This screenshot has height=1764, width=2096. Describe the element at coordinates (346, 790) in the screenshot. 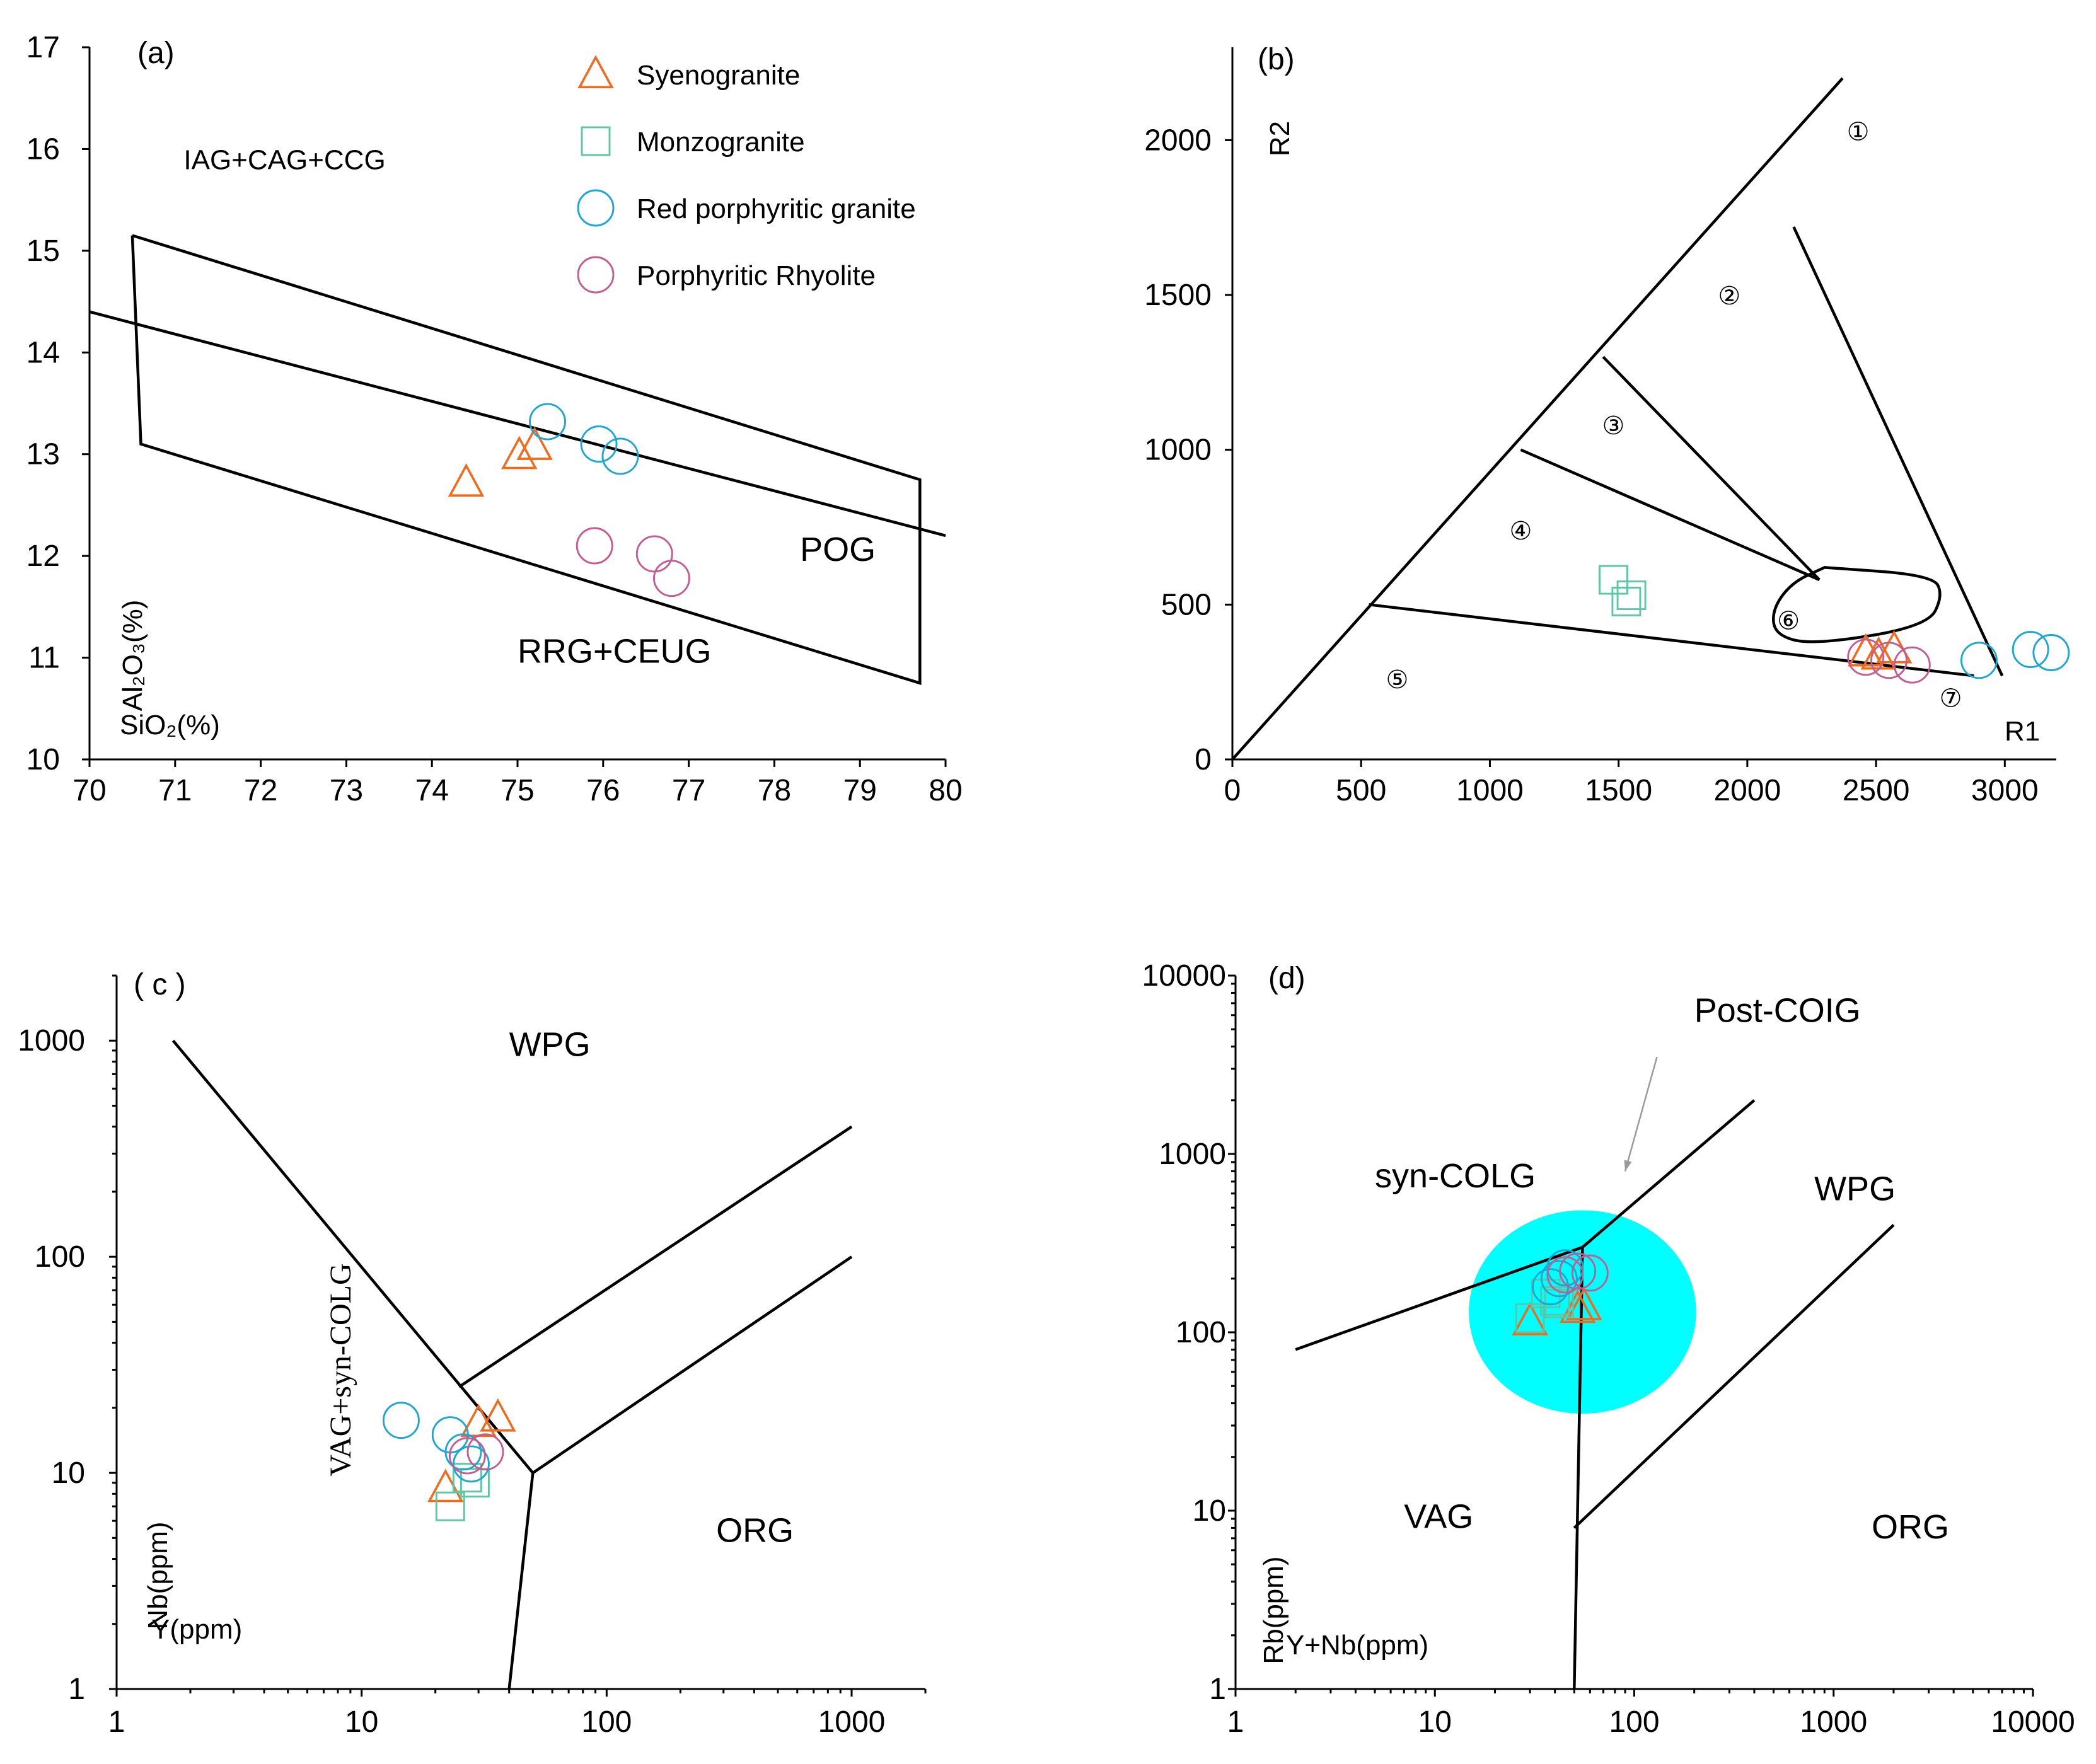

I see `x-tick-label: 73` at that location.